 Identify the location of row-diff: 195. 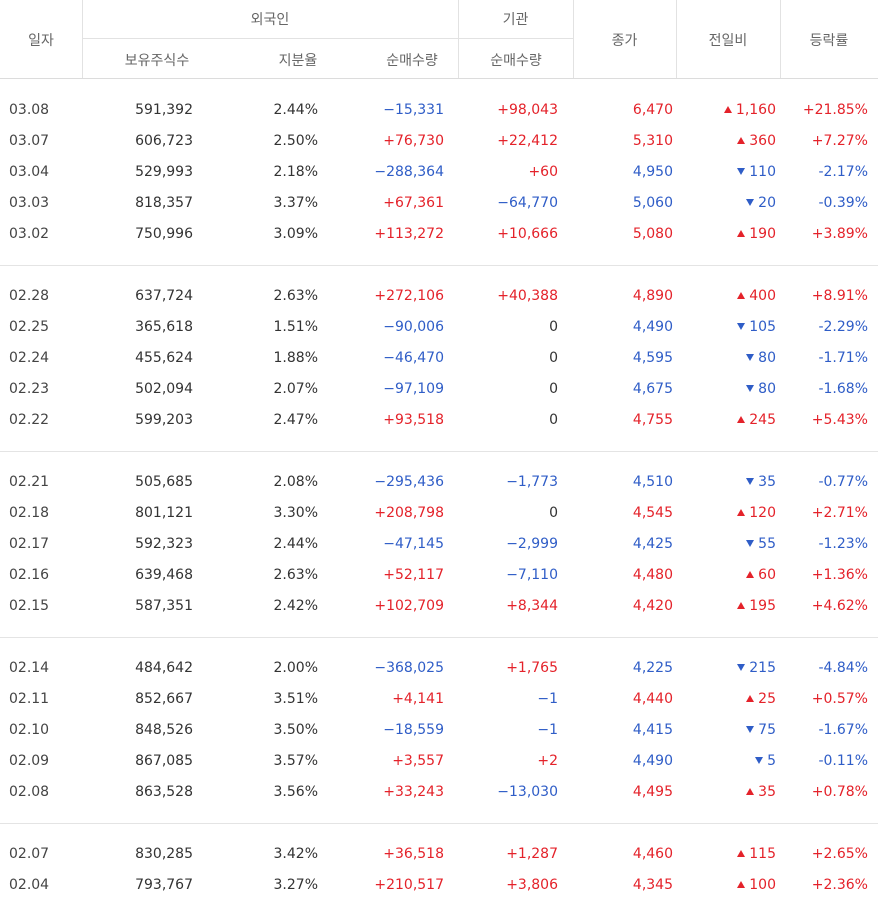
(756, 606).